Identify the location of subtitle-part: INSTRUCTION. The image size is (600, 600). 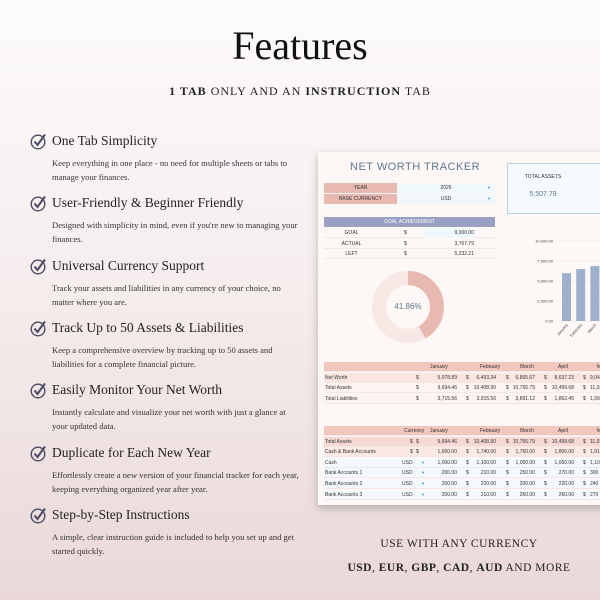
(353, 91).